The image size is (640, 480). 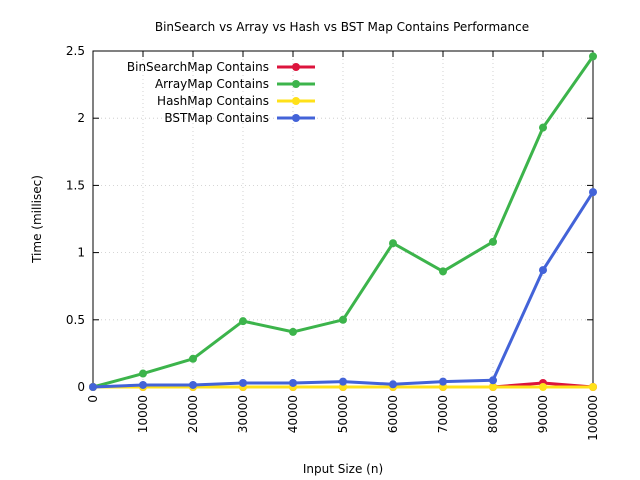 What do you see at coordinates (93, 399) in the screenshot?
I see `x-tick-label: 0` at bounding box center [93, 399].